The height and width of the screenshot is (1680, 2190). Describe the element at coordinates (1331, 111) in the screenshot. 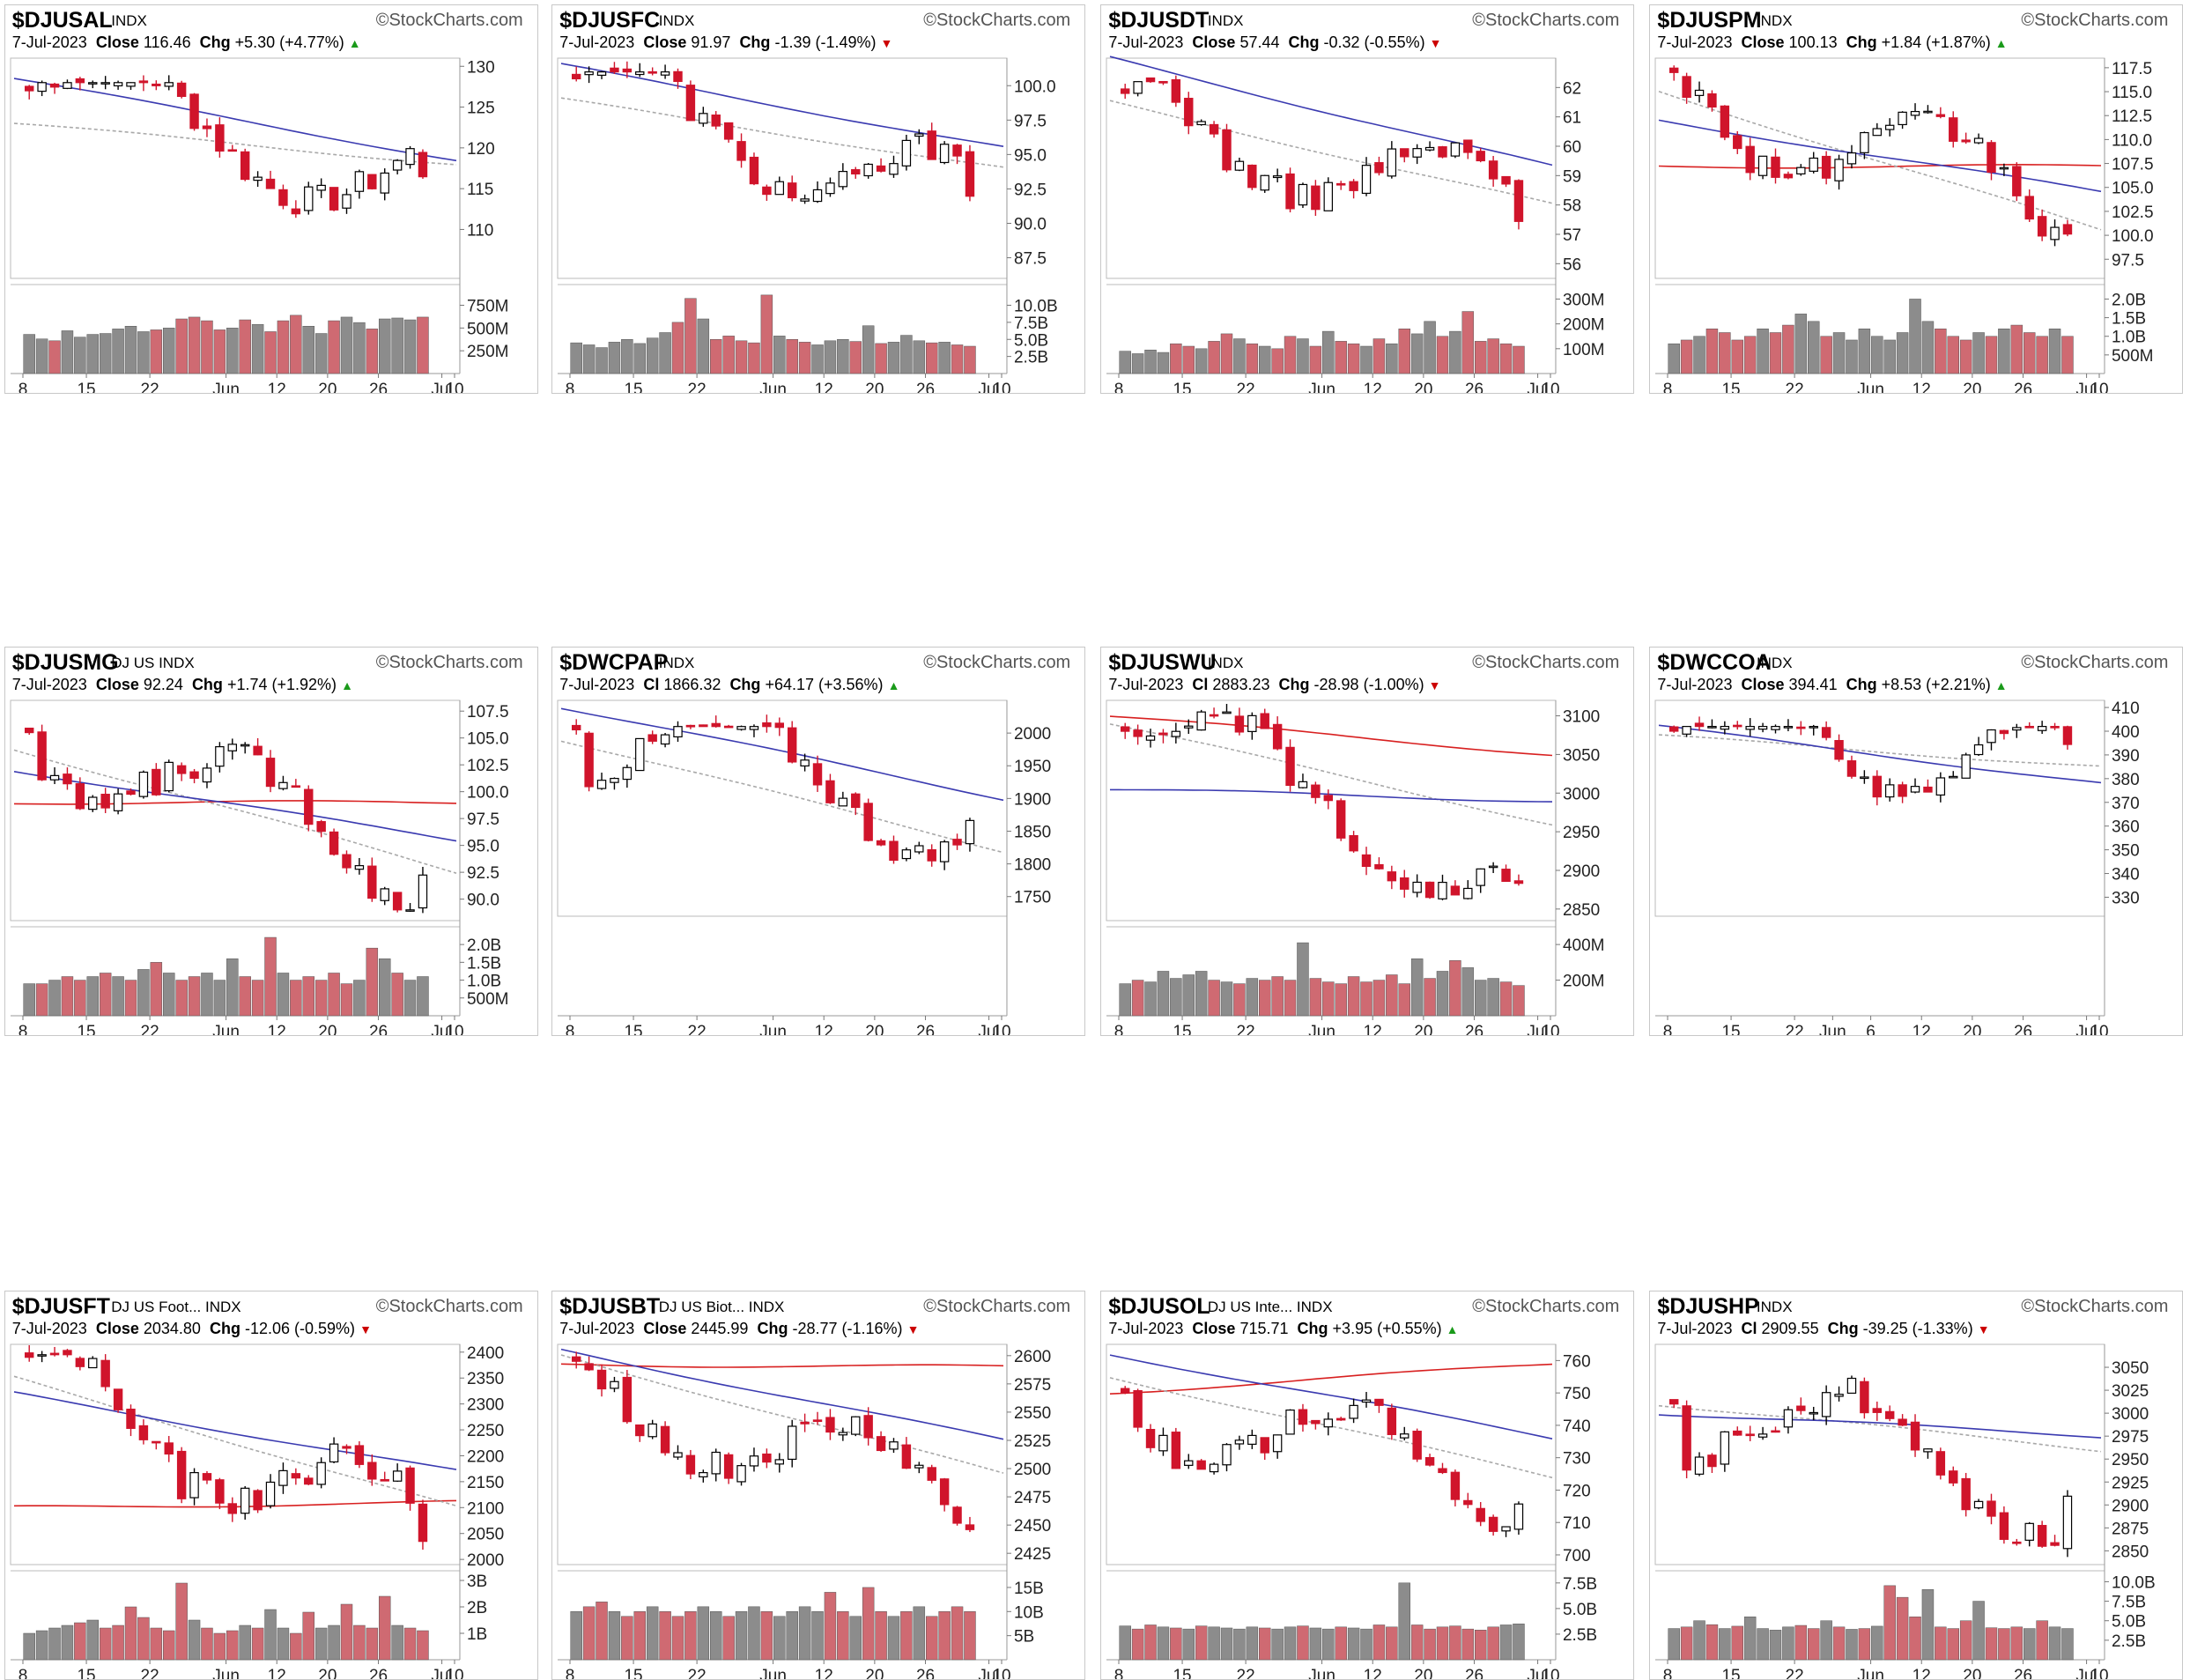

I see `ma50-line` at that location.